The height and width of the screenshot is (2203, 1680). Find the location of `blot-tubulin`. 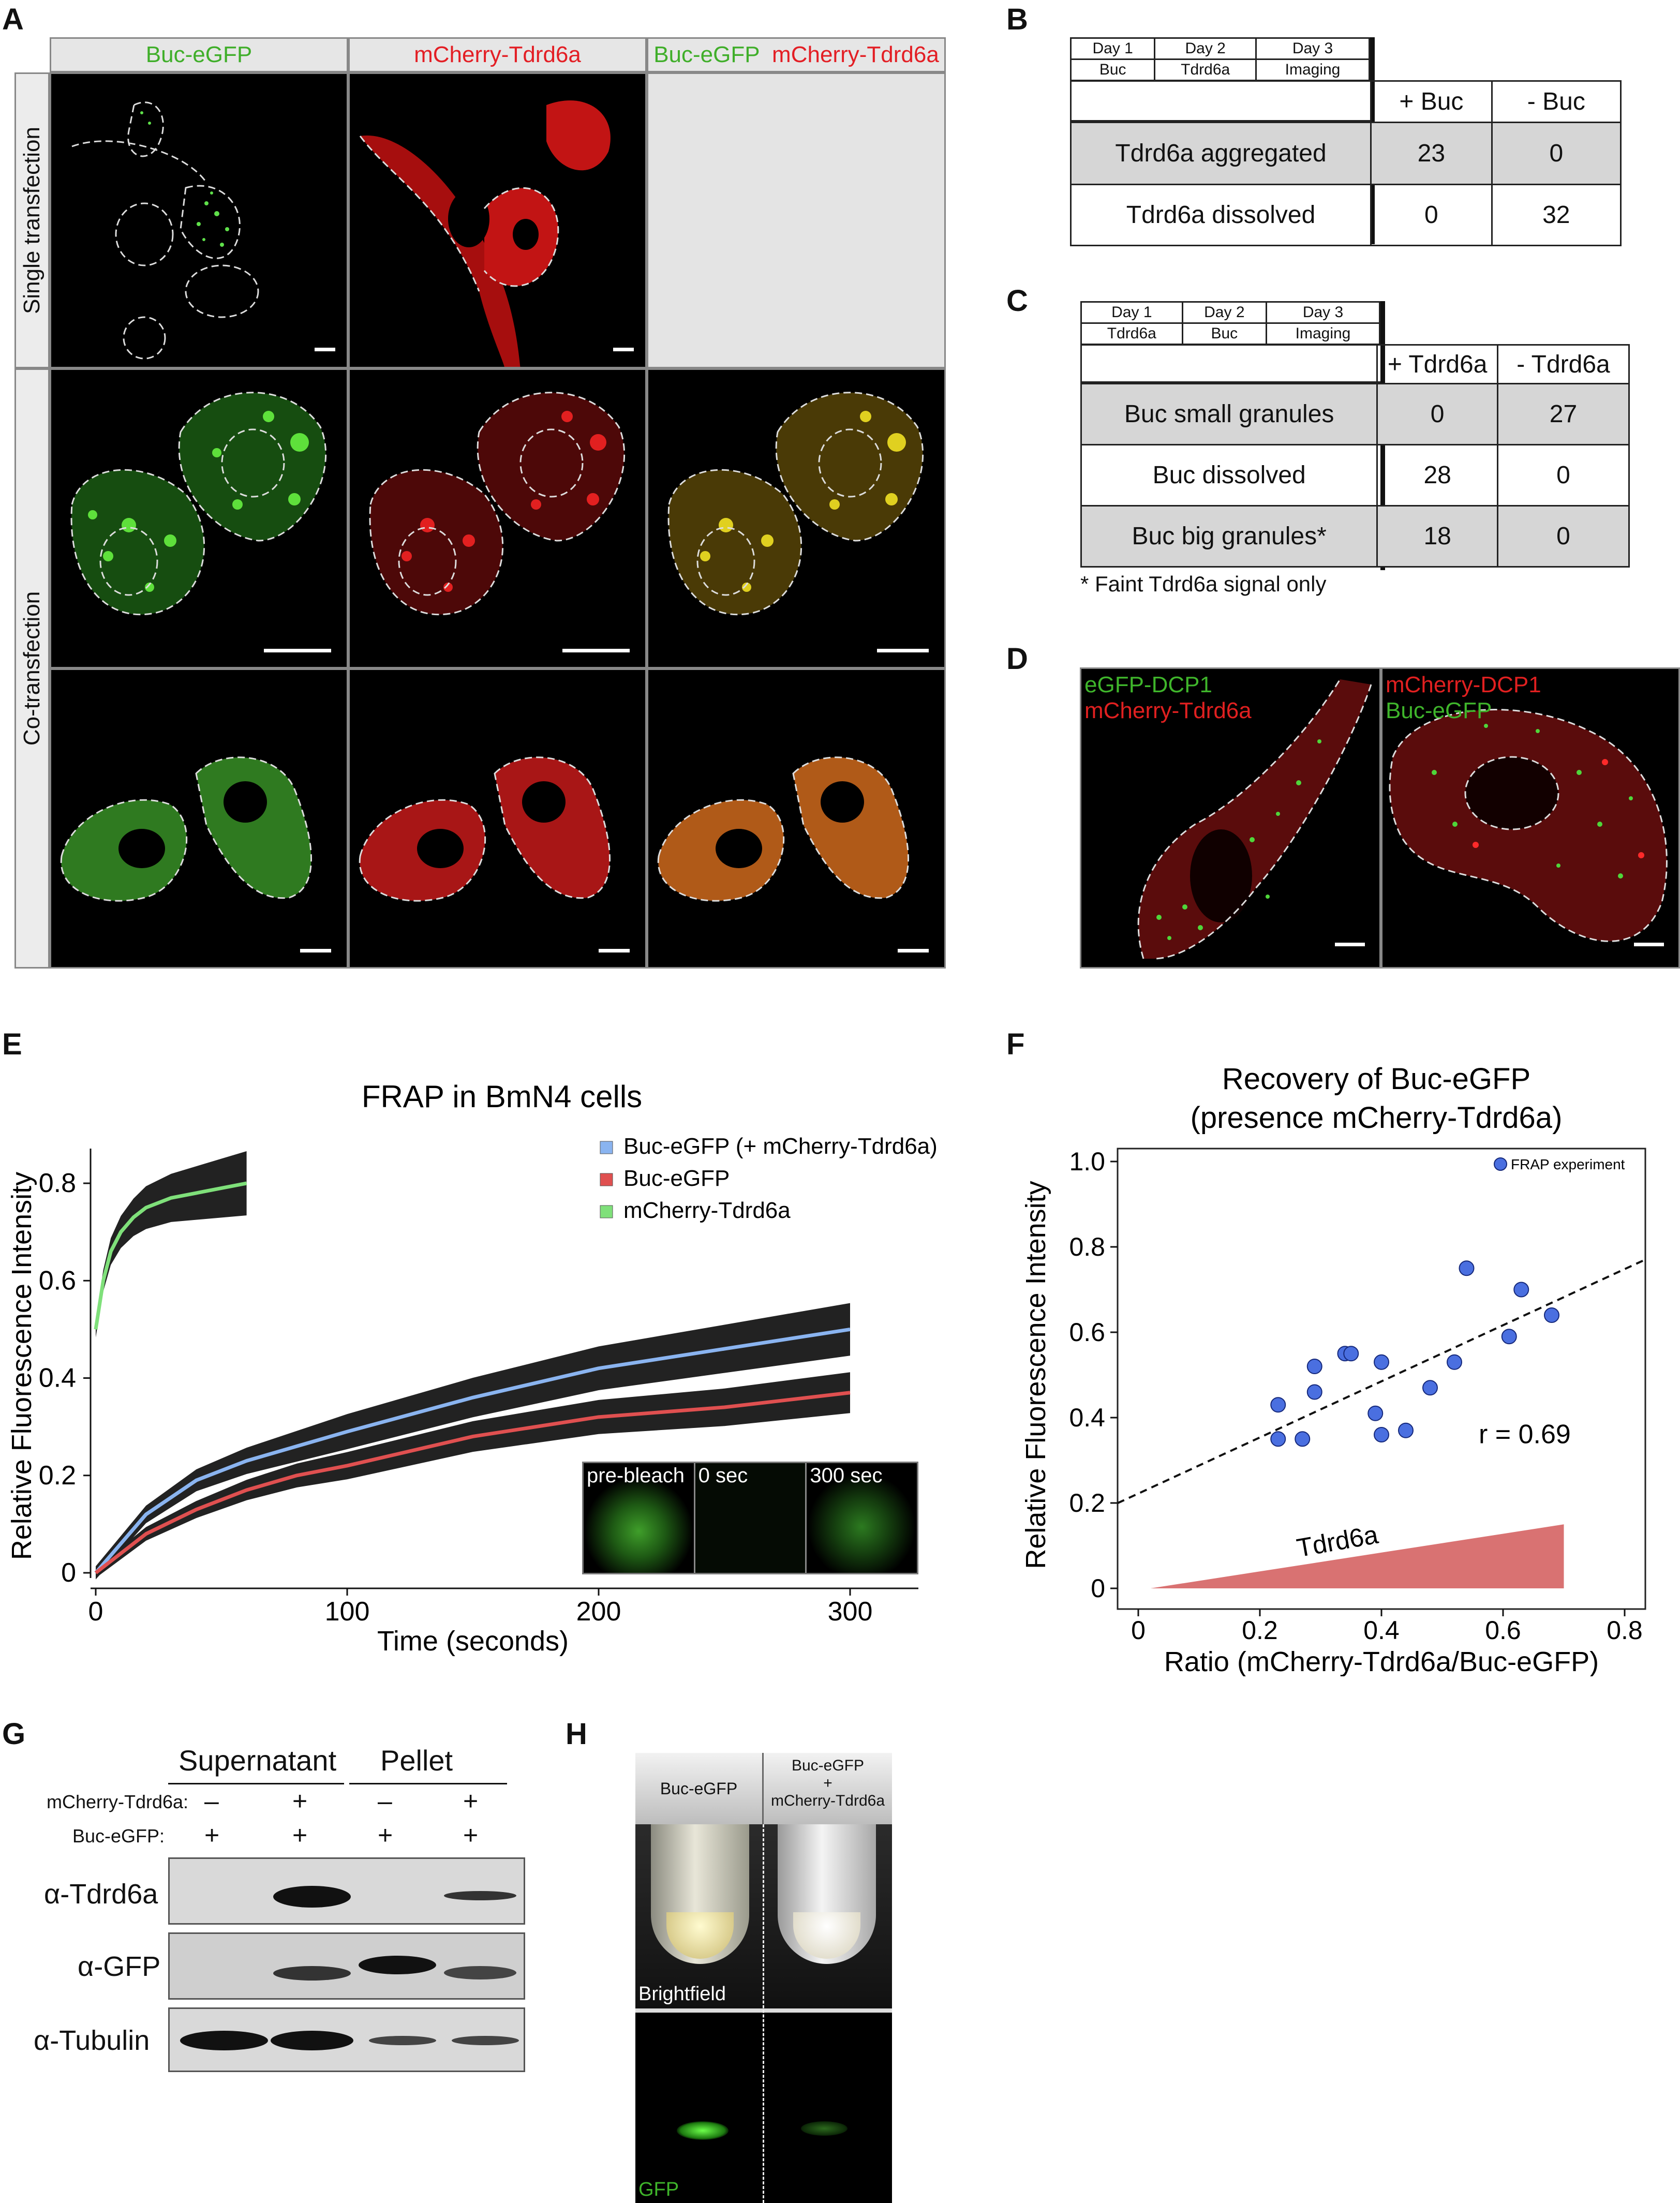

blot-tubulin is located at coordinates (346, 2039).